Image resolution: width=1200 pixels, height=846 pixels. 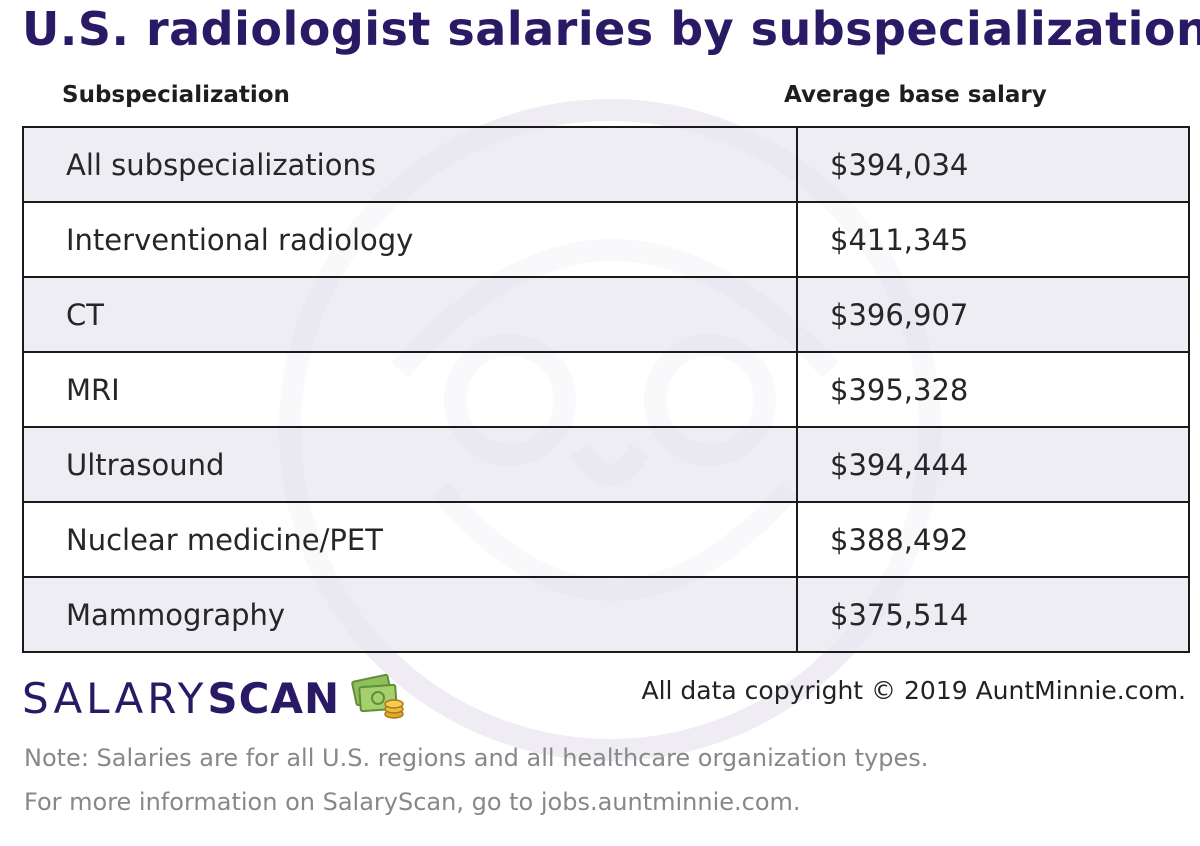 What do you see at coordinates (115, 698) in the screenshot?
I see `logo-text-salary: SALARY` at bounding box center [115, 698].